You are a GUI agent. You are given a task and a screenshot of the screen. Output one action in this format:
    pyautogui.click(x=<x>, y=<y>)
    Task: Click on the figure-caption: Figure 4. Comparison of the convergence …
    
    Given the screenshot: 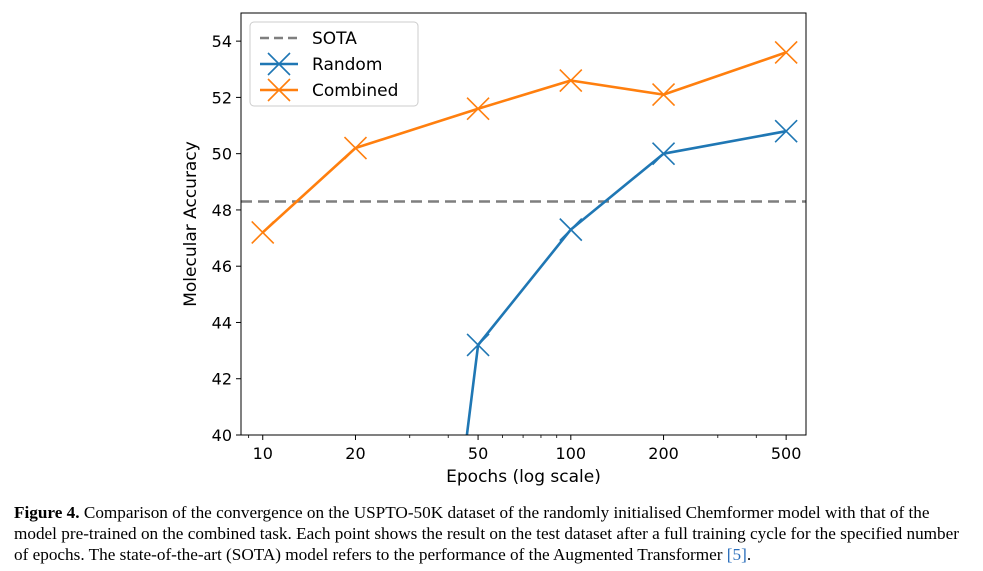 What is the action you would take?
    pyautogui.click(x=495, y=533)
    